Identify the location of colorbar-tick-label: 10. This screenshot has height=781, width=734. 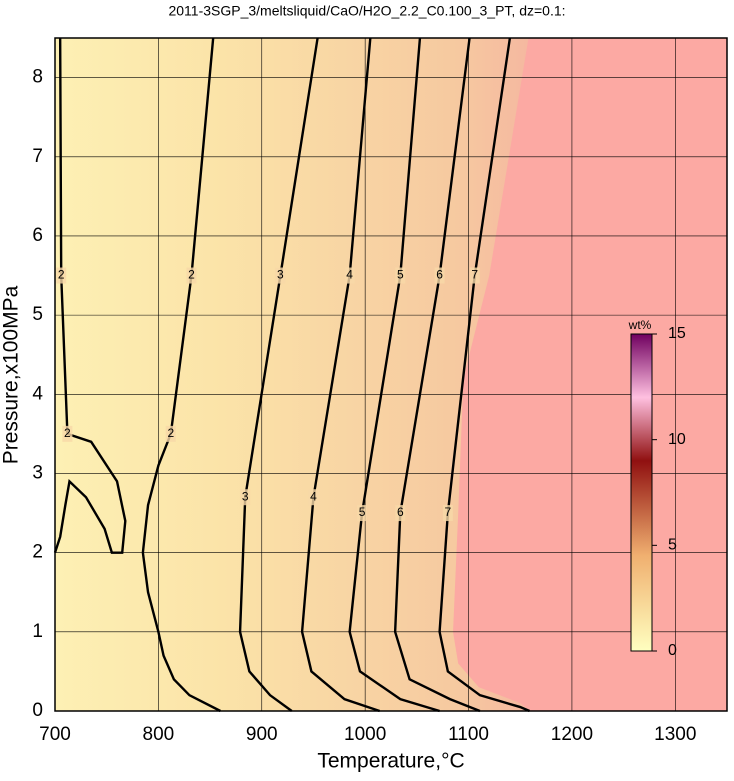
(677, 439).